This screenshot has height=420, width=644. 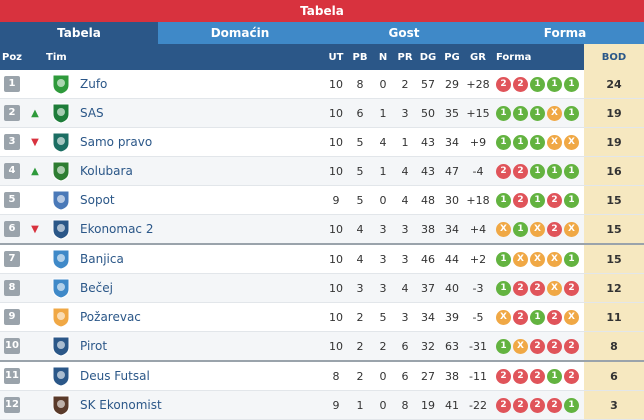 I want to click on sopot-crest-icon, so click(x=61, y=200).